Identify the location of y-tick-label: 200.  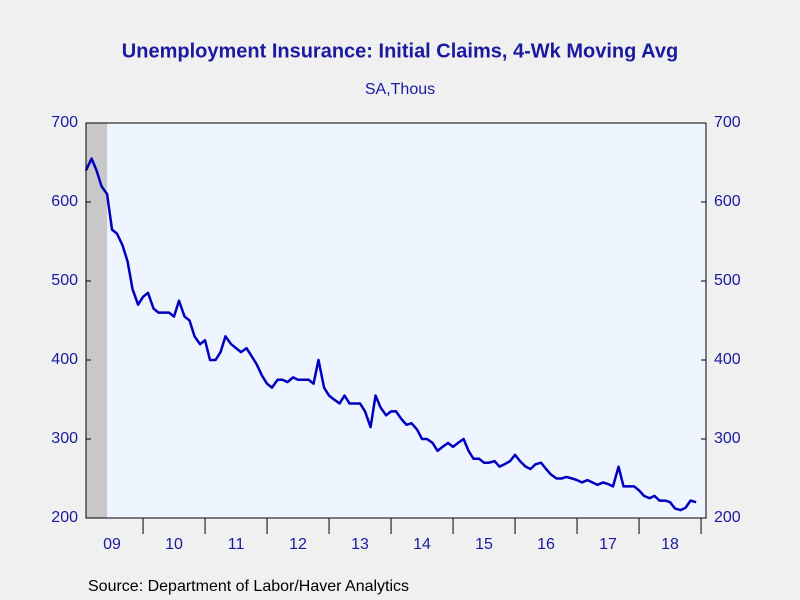
(64, 517).